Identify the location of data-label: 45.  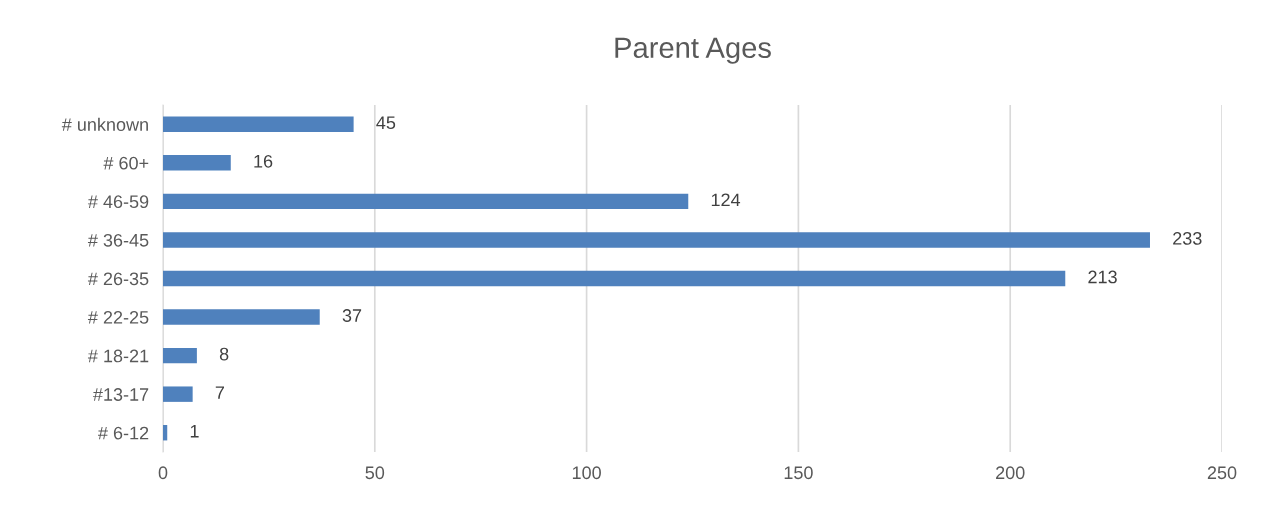
(386, 123).